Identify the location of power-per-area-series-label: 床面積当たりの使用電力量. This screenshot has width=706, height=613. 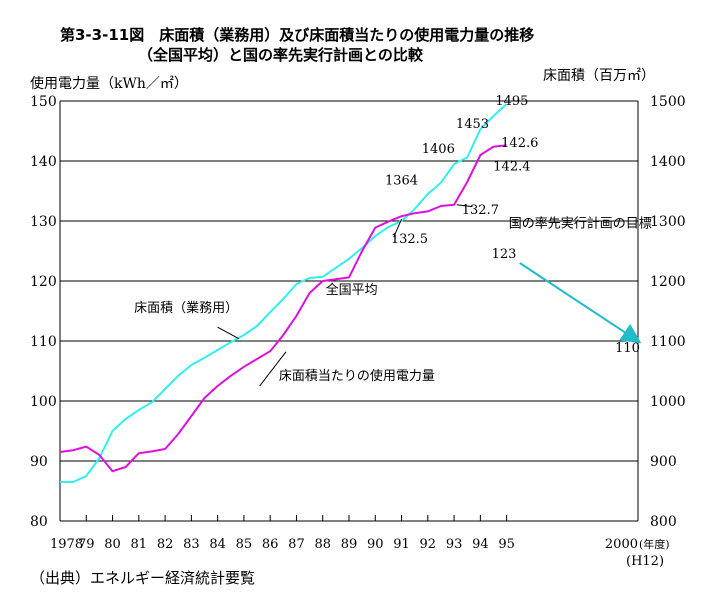
(357, 376).